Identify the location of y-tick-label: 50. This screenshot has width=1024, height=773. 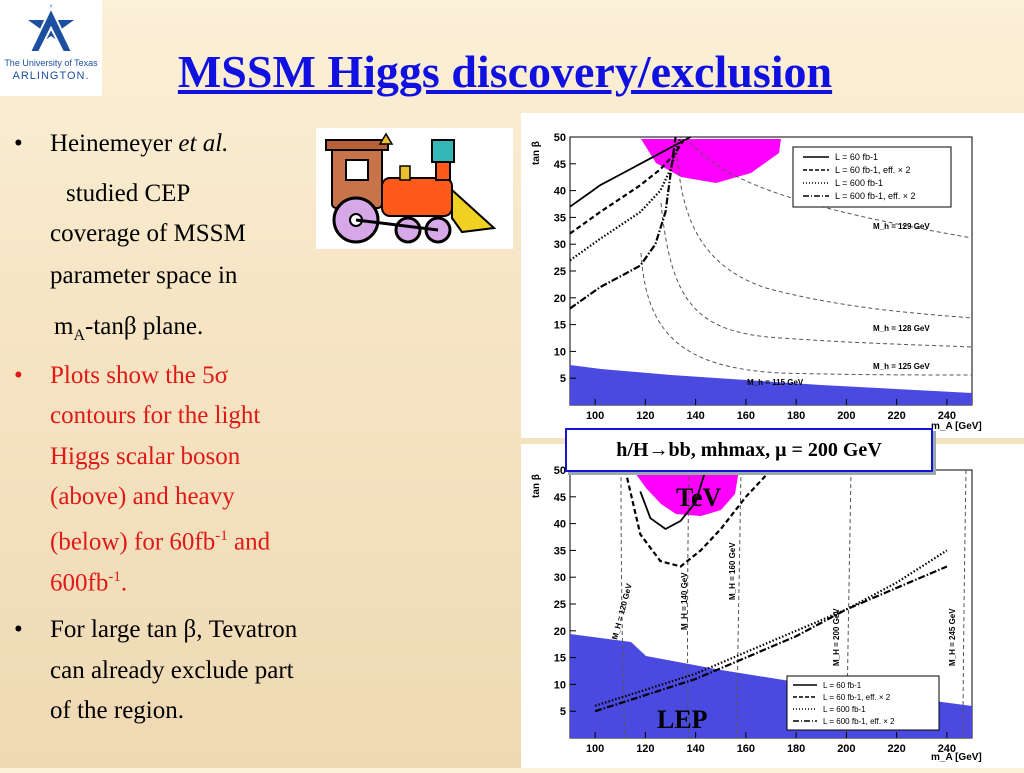
(560, 138).